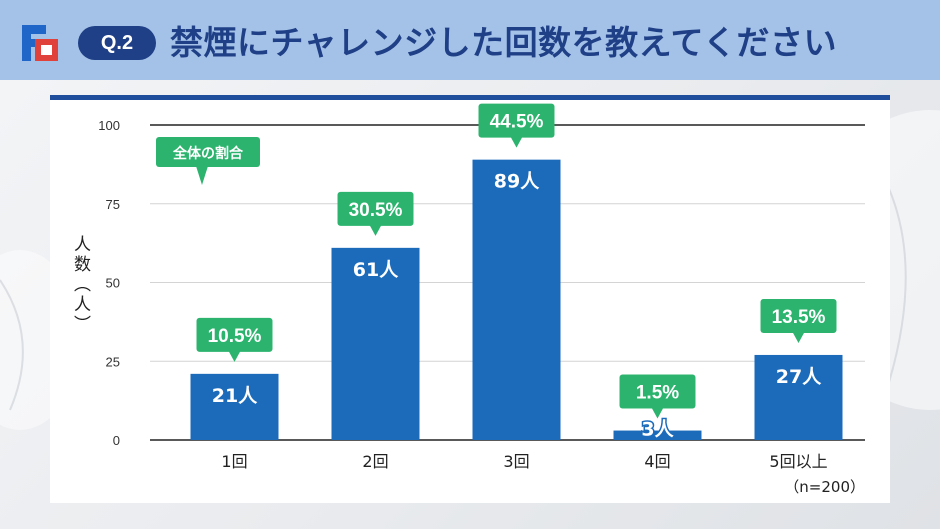 The image size is (940, 529). What do you see at coordinates (376, 270) in the screenshot?
I see `bar-value-label: 61人` at bounding box center [376, 270].